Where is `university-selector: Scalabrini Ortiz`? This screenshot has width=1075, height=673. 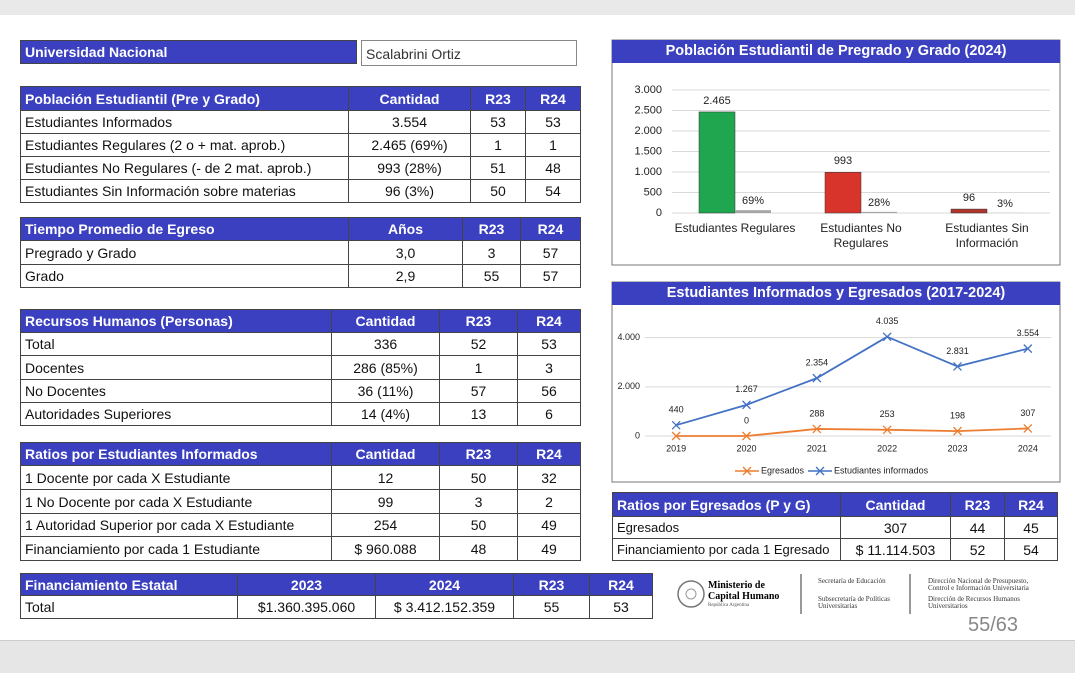 university-selector: Scalabrini Ortiz is located at coordinates (469, 53).